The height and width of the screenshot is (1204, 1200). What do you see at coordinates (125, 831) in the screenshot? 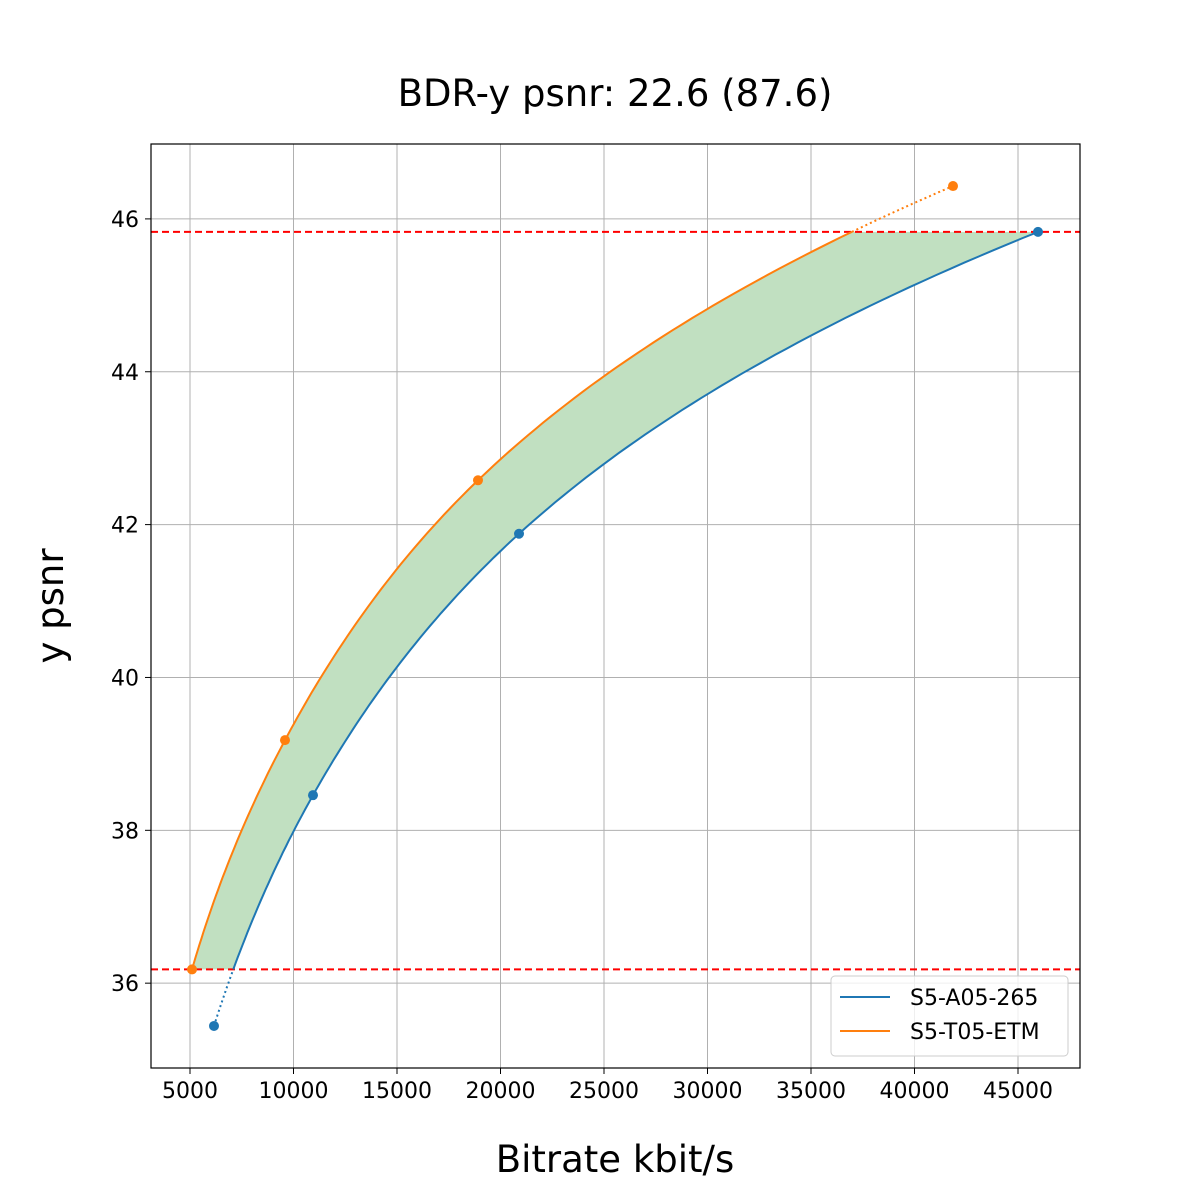
I see `y-tick-label: 38` at bounding box center [125, 831].